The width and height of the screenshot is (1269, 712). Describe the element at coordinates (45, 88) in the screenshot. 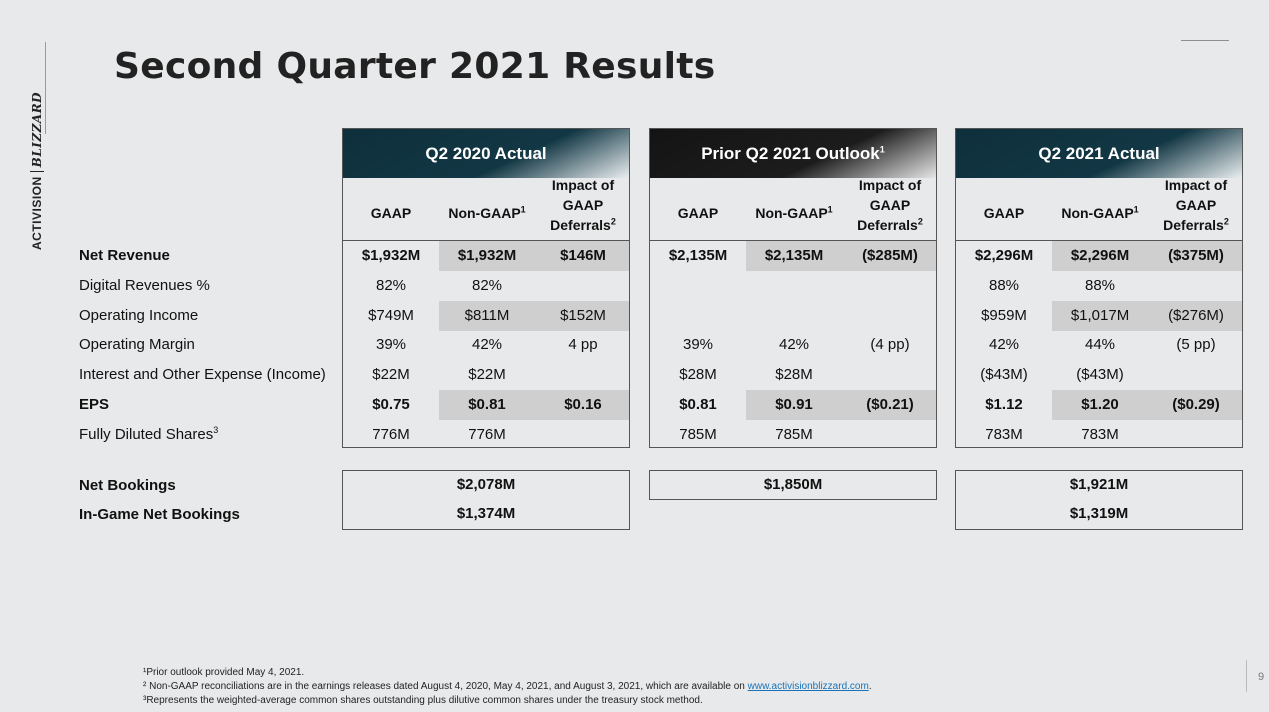

I see `decor-vertical-line` at that location.